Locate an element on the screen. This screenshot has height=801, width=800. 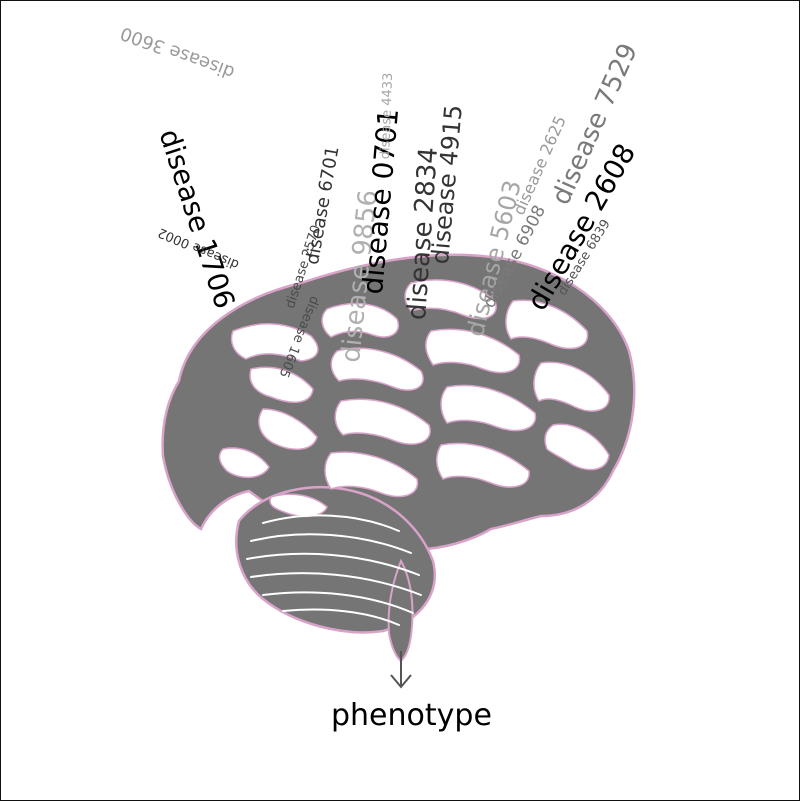
label-disease-4433: disease 4433 is located at coordinates (387, 116).